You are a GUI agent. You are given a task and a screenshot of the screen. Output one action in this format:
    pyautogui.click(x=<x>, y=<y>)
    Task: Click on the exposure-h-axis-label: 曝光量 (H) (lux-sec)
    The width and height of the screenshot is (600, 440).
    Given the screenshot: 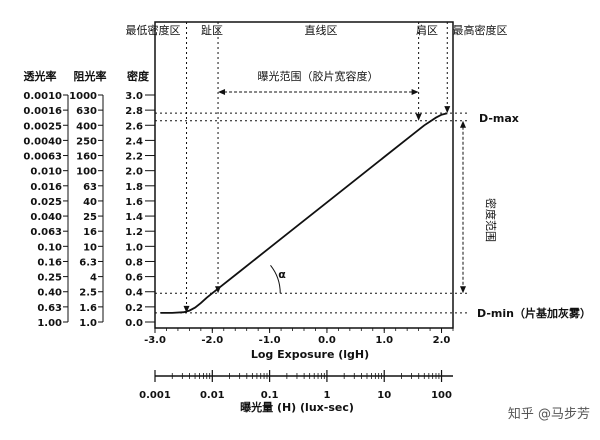 What is the action you would take?
    pyautogui.click(x=297, y=407)
    